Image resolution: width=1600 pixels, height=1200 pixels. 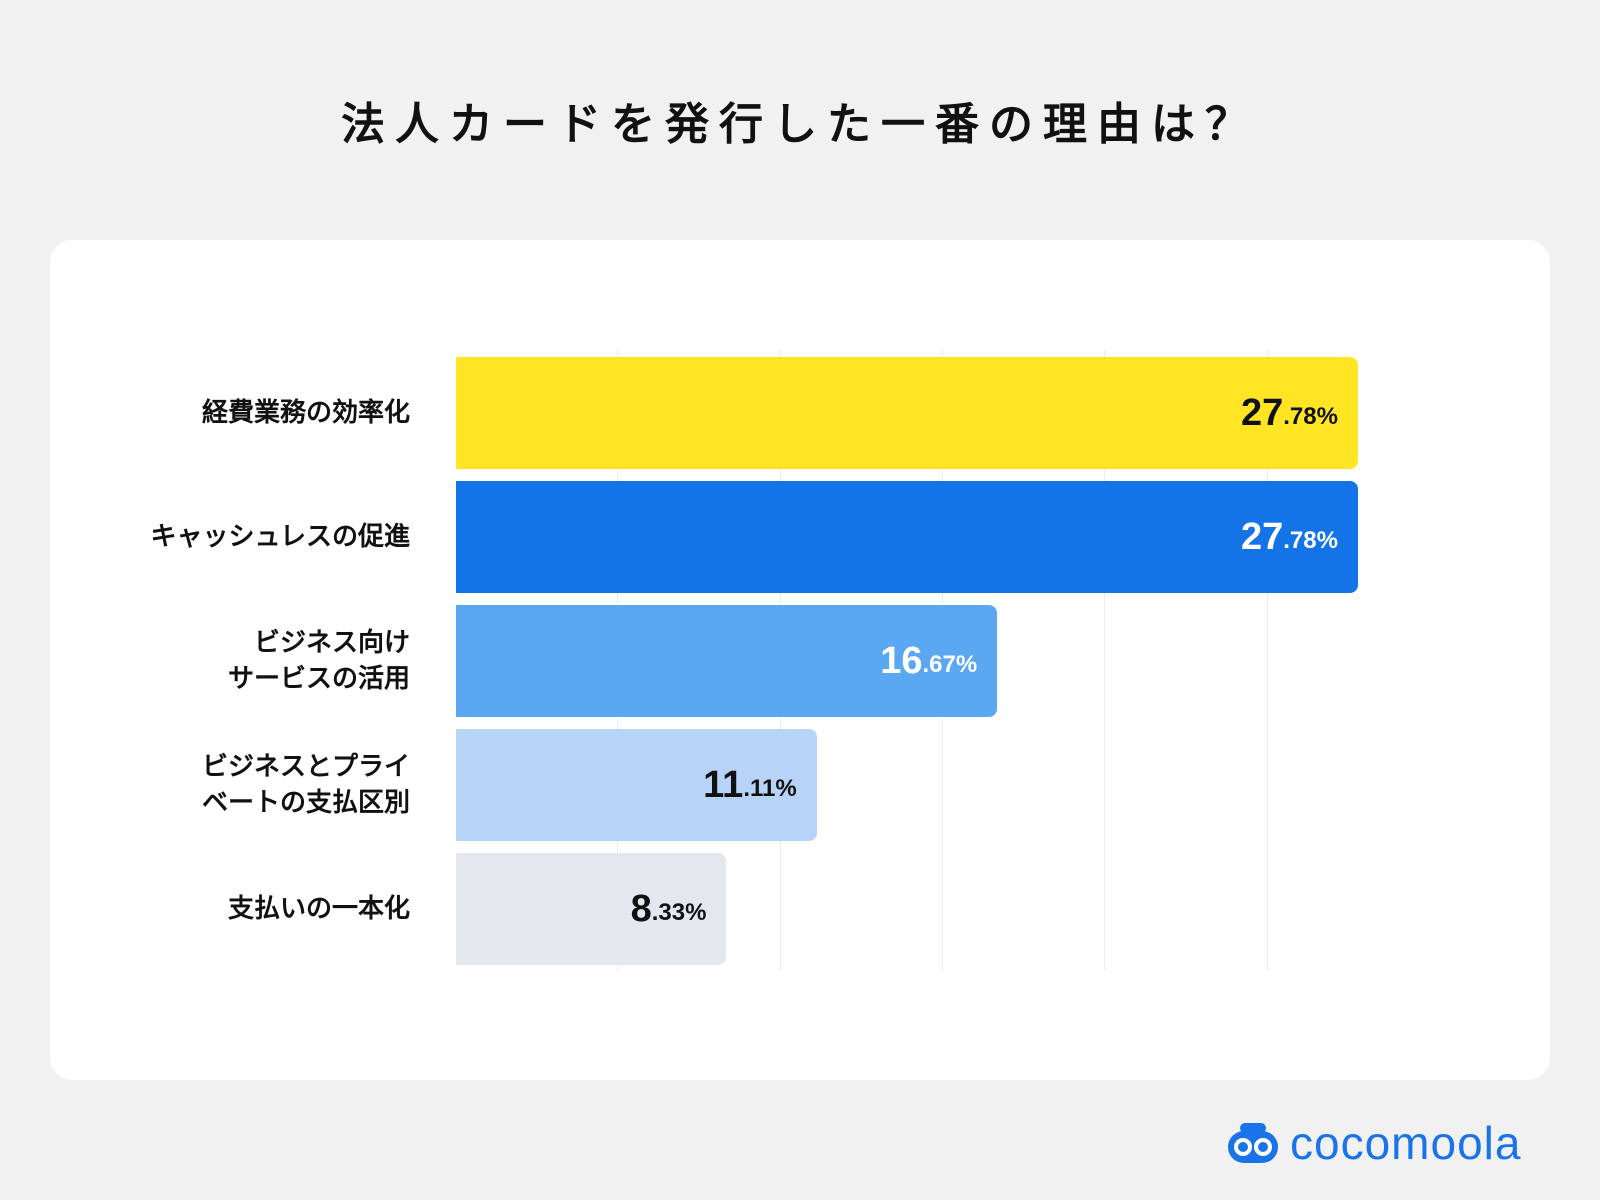 I want to click on bar-row: 経費業務の効率化 27.78%, so click(x=800, y=413).